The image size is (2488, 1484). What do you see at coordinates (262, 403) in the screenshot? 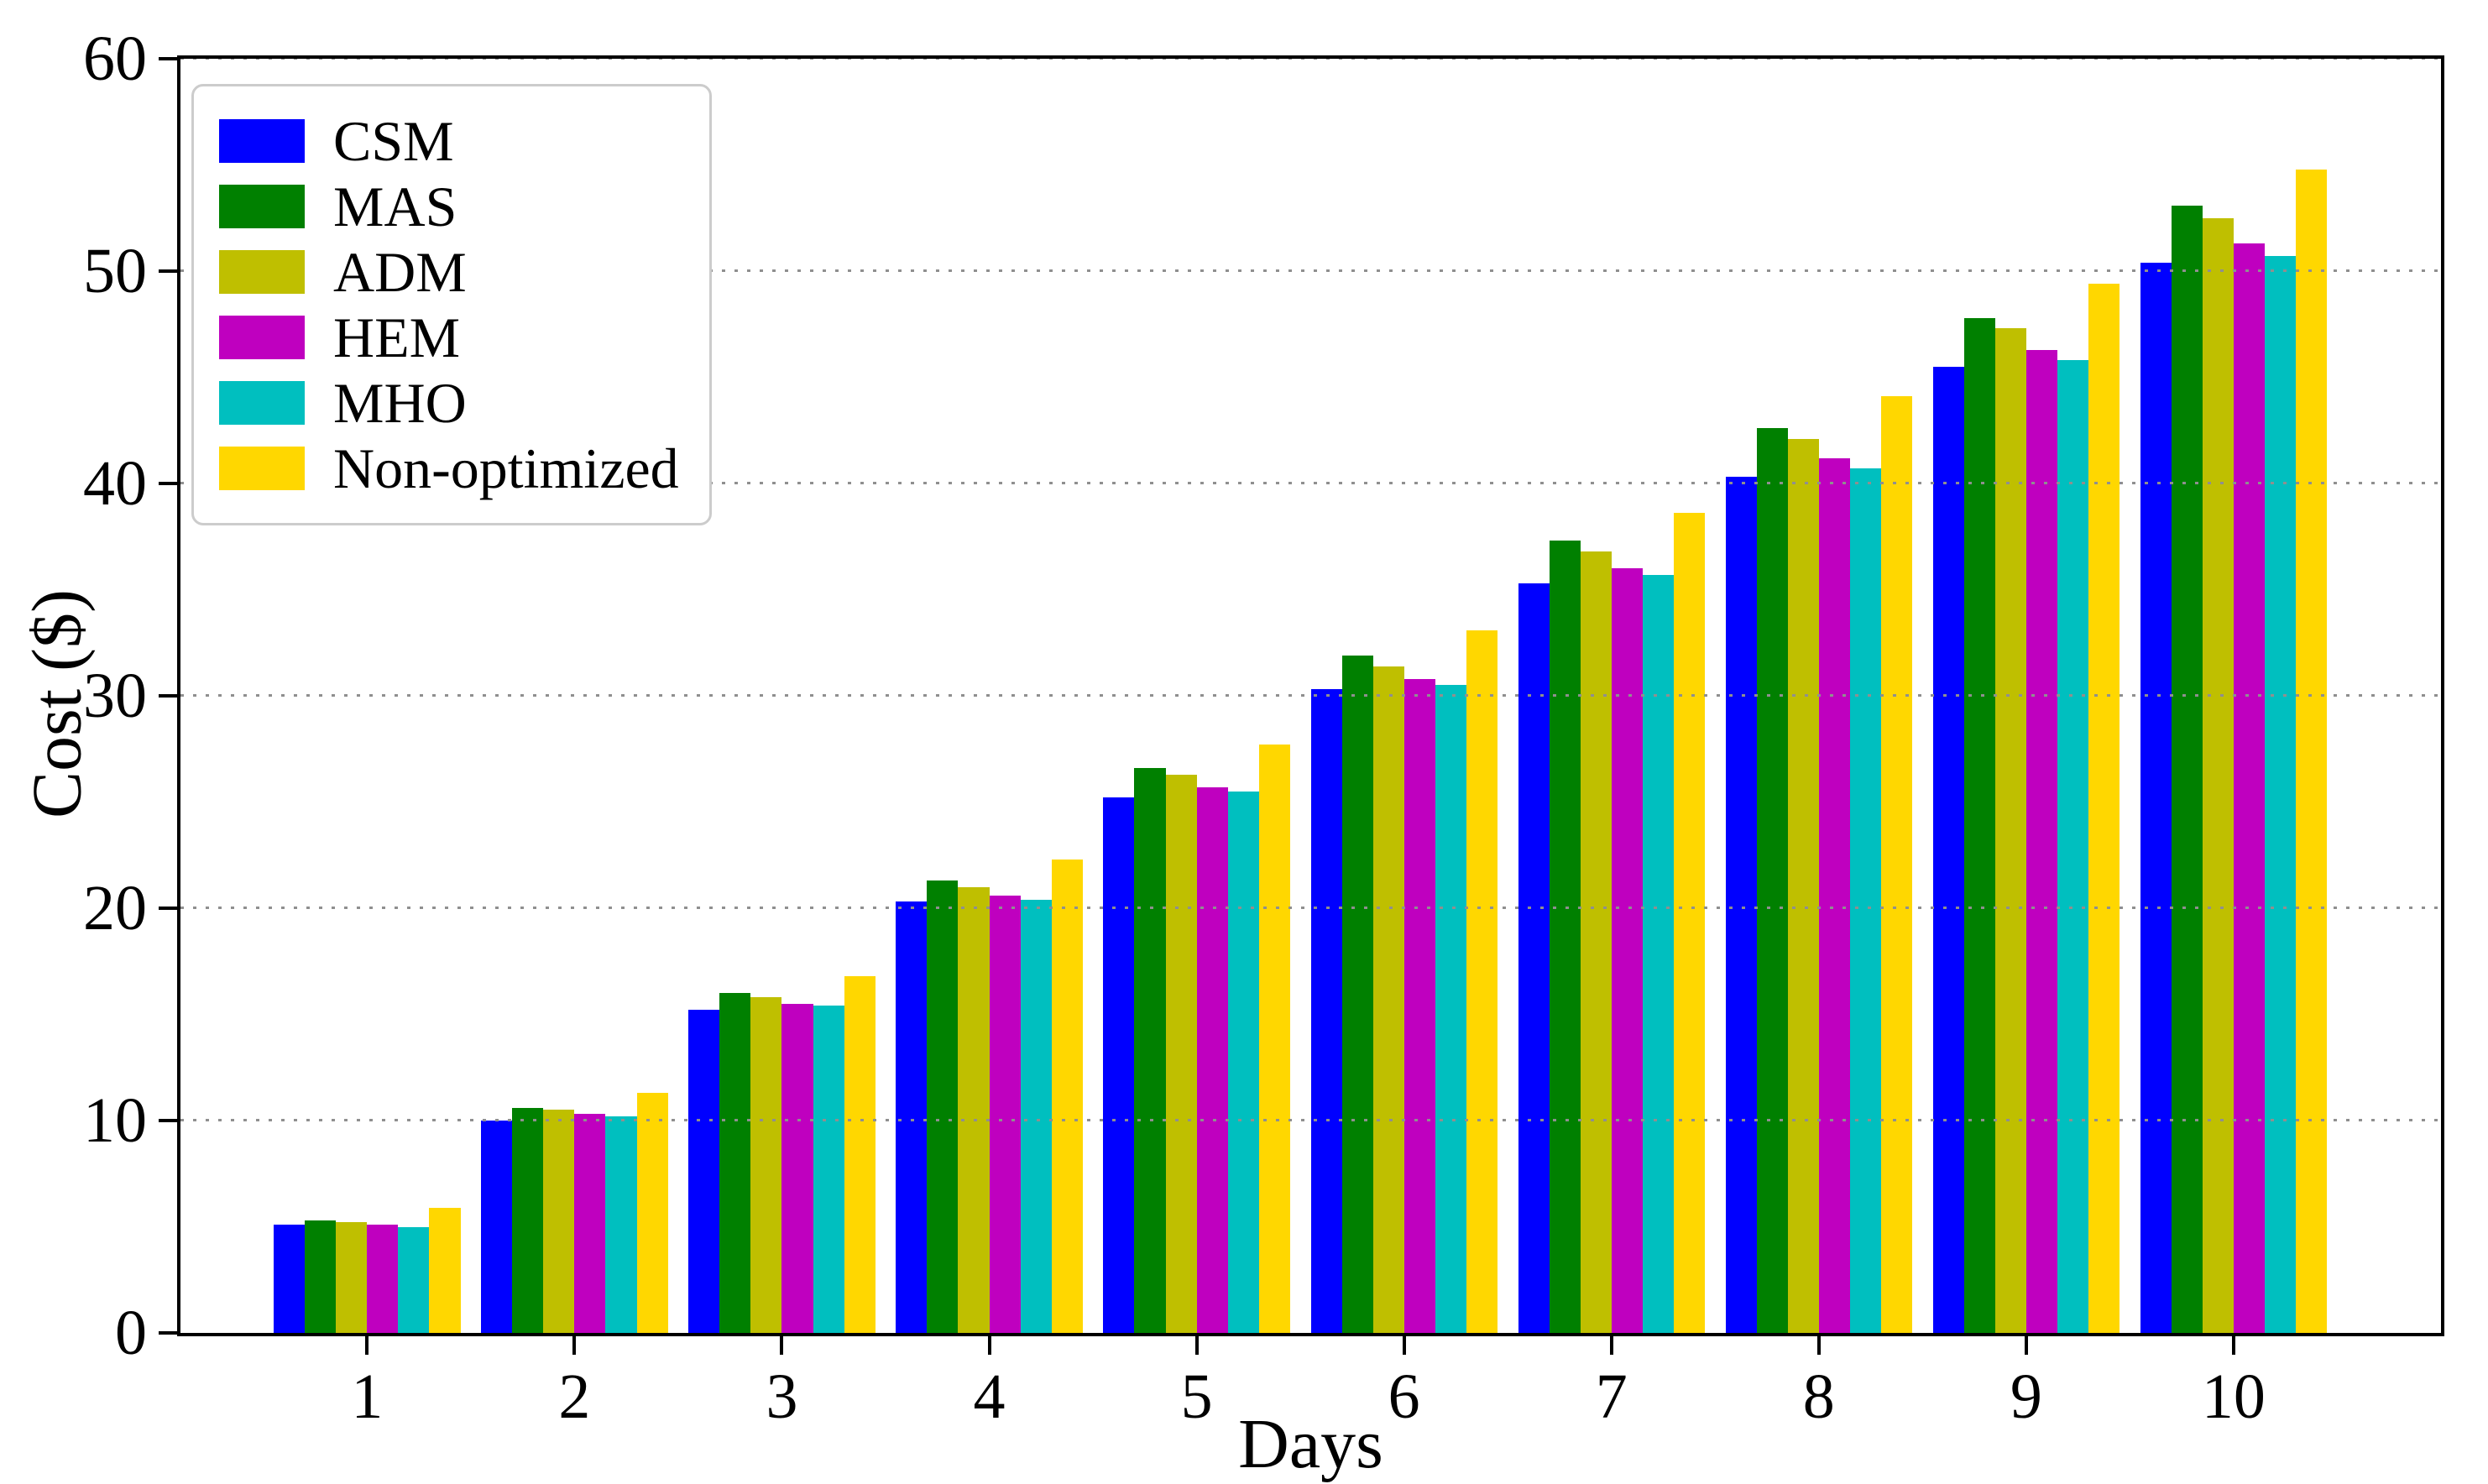
I see `legend-swatch-mho` at bounding box center [262, 403].